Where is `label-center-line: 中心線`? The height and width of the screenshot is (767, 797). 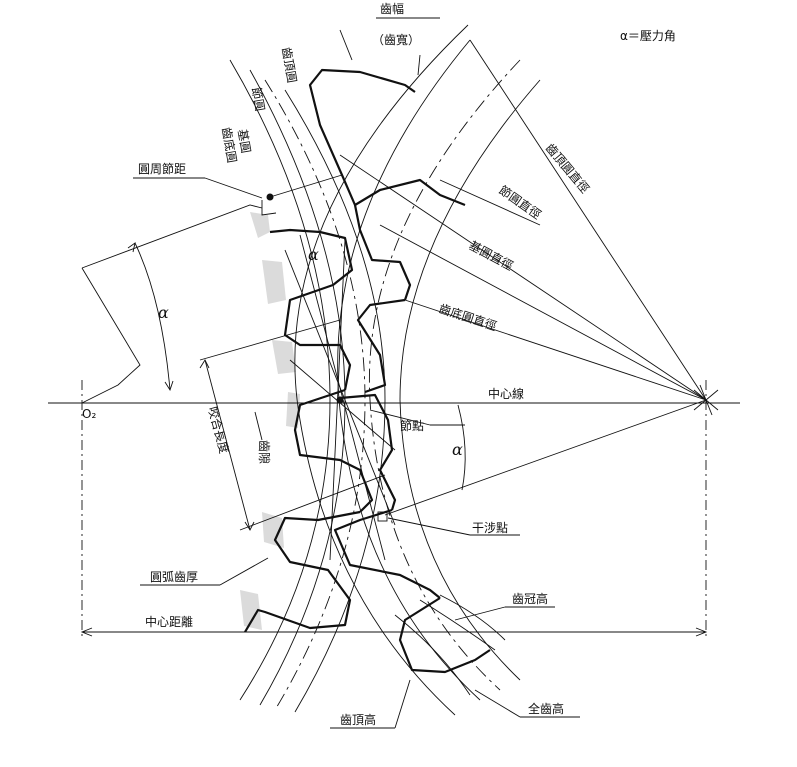 label-center-line: 中心線 is located at coordinates (506, 393).